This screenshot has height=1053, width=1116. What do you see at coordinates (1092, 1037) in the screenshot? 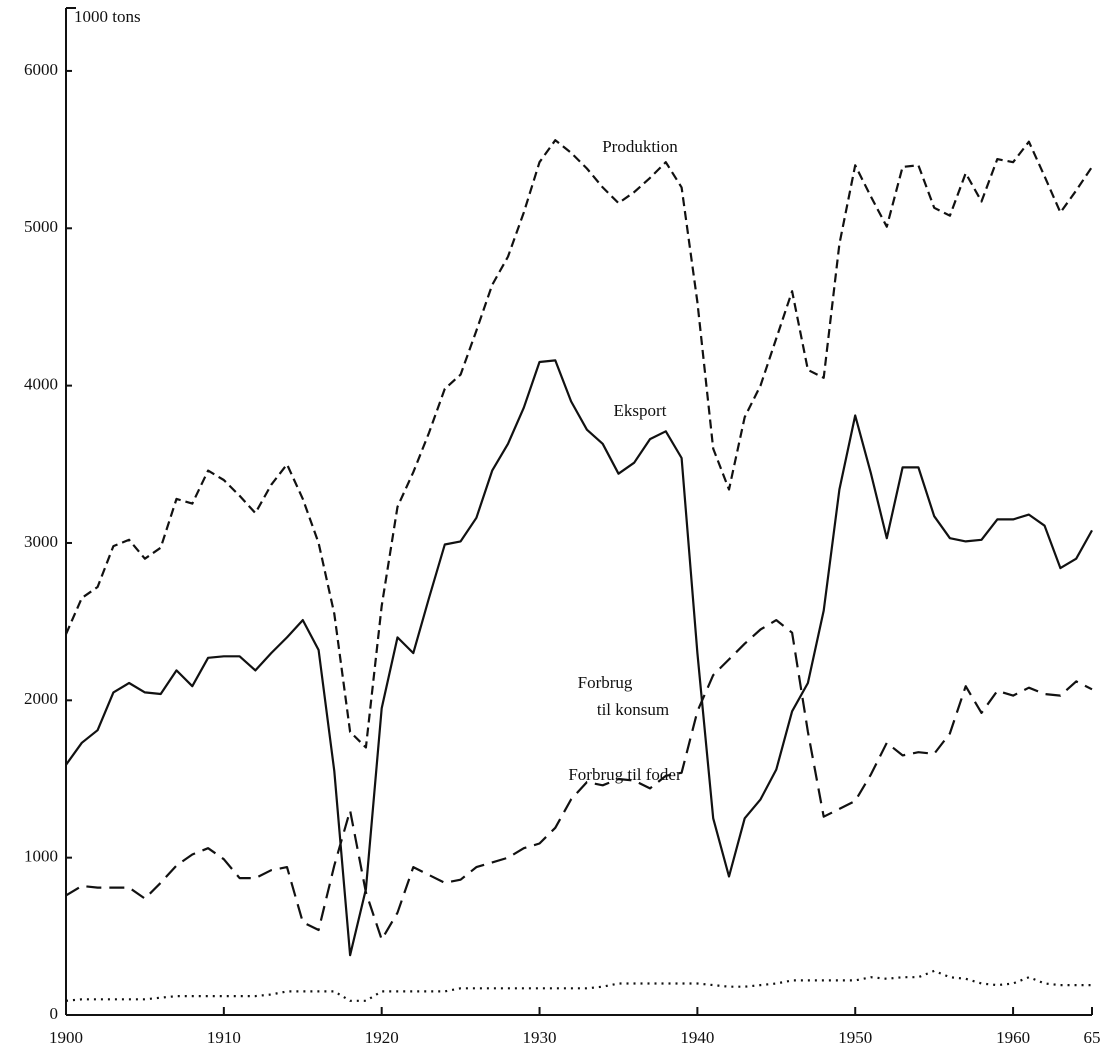
I see `x-tick-label: 65` at bounding box center [1092, 1037].